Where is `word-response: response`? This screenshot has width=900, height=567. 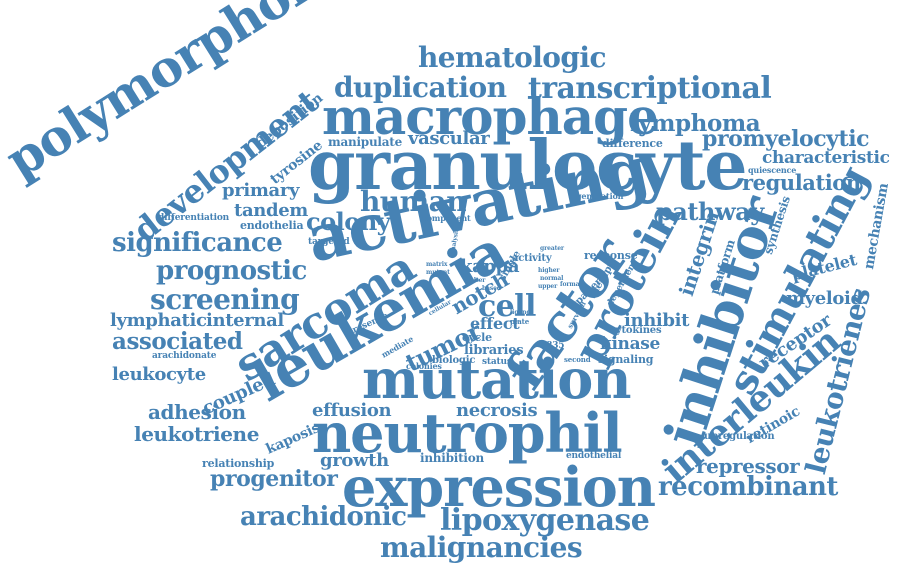 word-response: response is located at coordinates (611, 255).